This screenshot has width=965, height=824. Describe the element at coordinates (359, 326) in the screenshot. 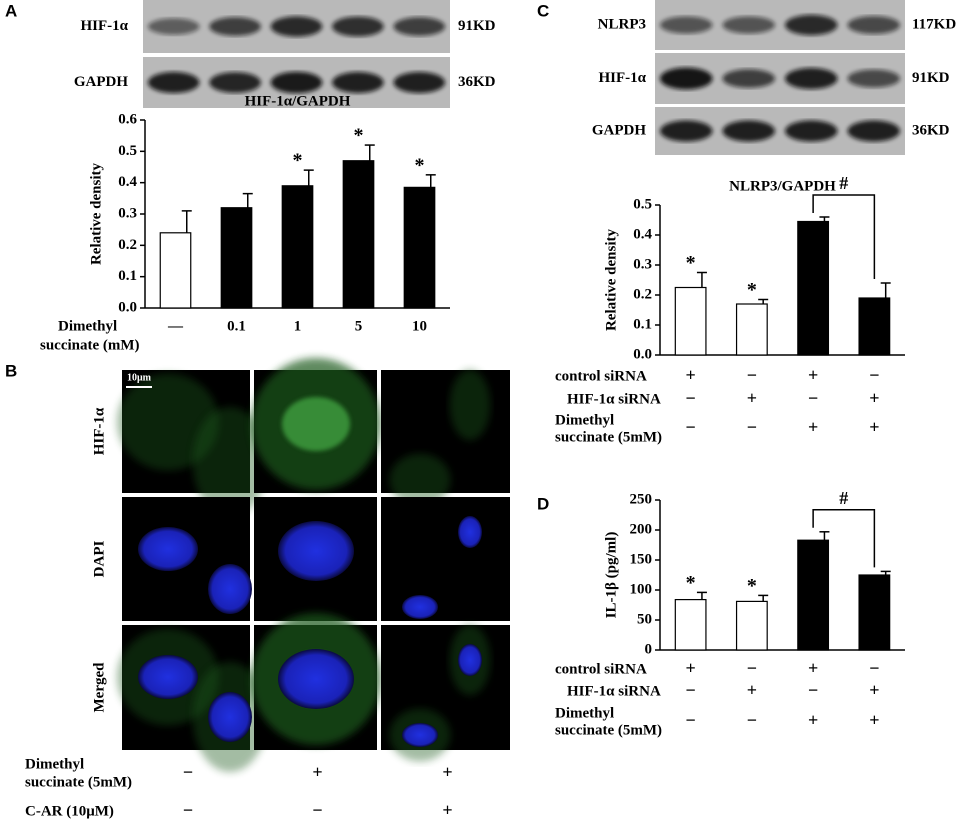

I see `x-tick-label: 5` at that location.